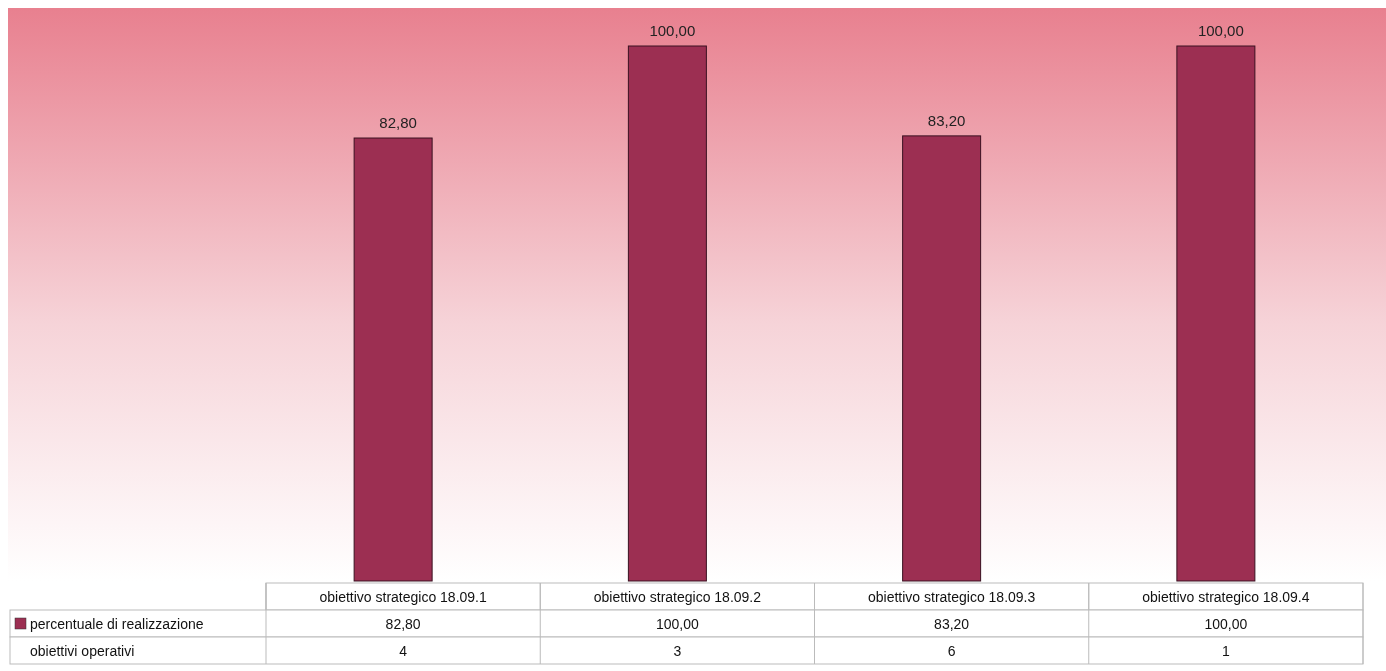 The image size is (1386, 671). Describe the element at coordinates (951, 596) in the screenshot. I see `x-tick-label: obiettivo strategico 18.09.3` at that location.